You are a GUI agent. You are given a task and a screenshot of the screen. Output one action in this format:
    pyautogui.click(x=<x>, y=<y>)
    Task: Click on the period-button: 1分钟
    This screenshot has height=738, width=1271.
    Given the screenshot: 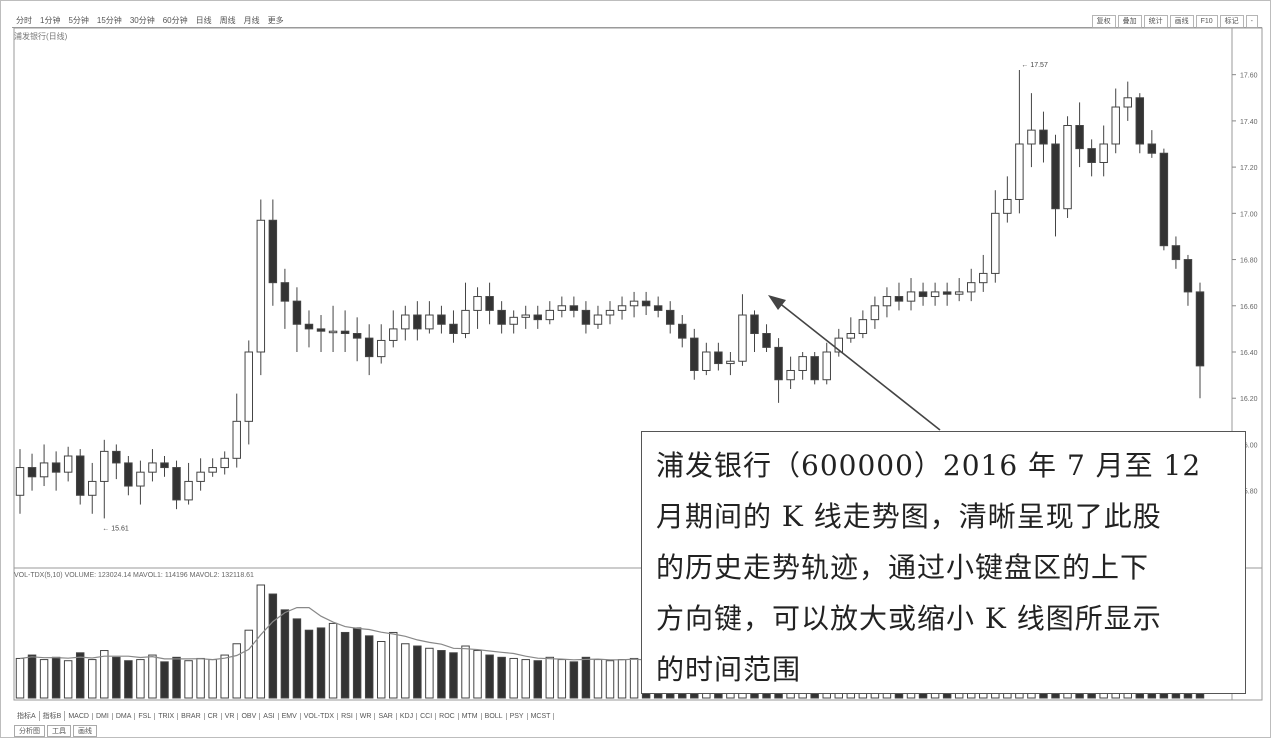 What is the action you would take?
    pyautogui.click(x=50, y=20)
    